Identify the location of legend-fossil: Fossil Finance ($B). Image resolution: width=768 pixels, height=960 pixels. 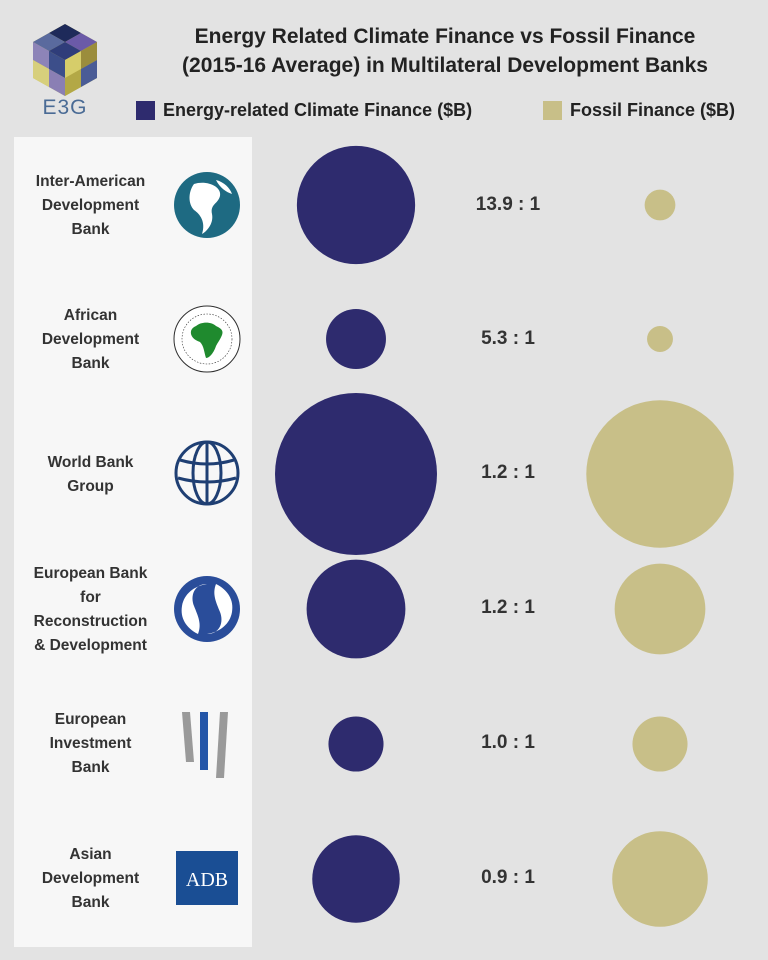
(639, 110).